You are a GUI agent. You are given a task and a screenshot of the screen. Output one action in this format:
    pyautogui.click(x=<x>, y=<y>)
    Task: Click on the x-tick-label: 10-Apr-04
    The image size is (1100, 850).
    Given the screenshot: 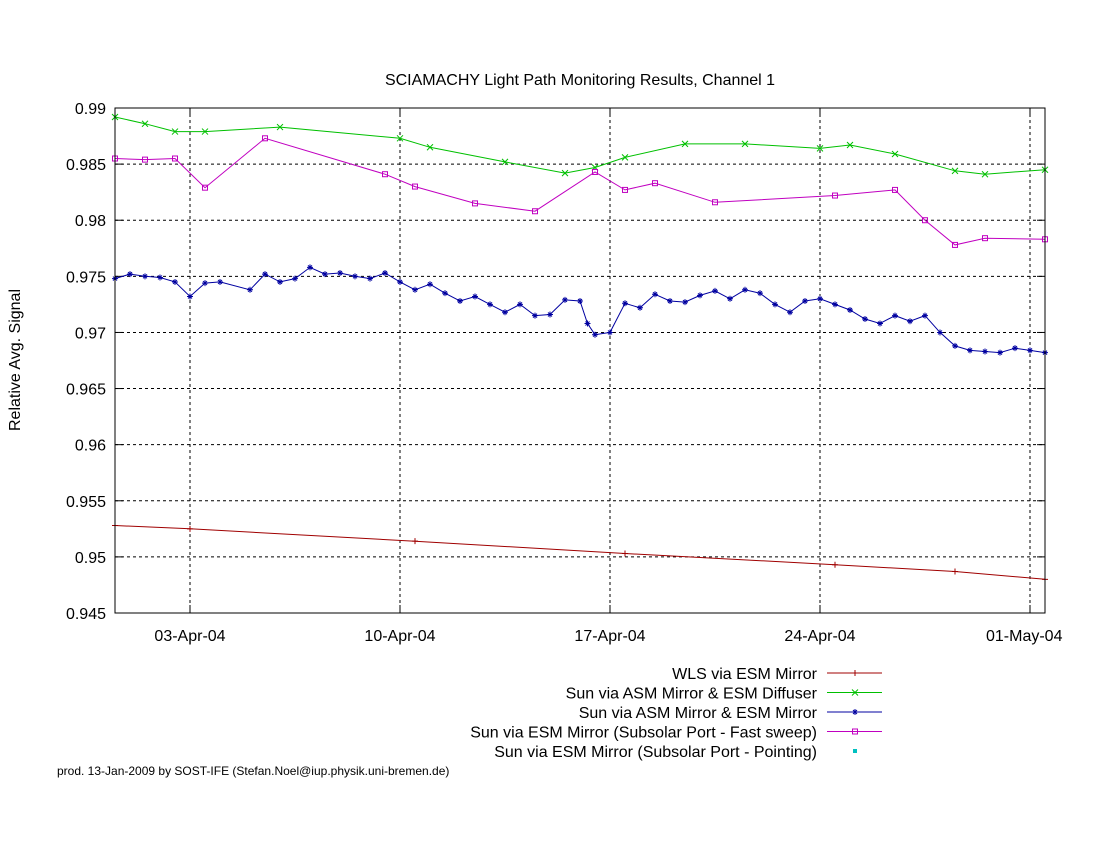 What is the action you would take?
    pyautogui.click(x=399, y=636)
    